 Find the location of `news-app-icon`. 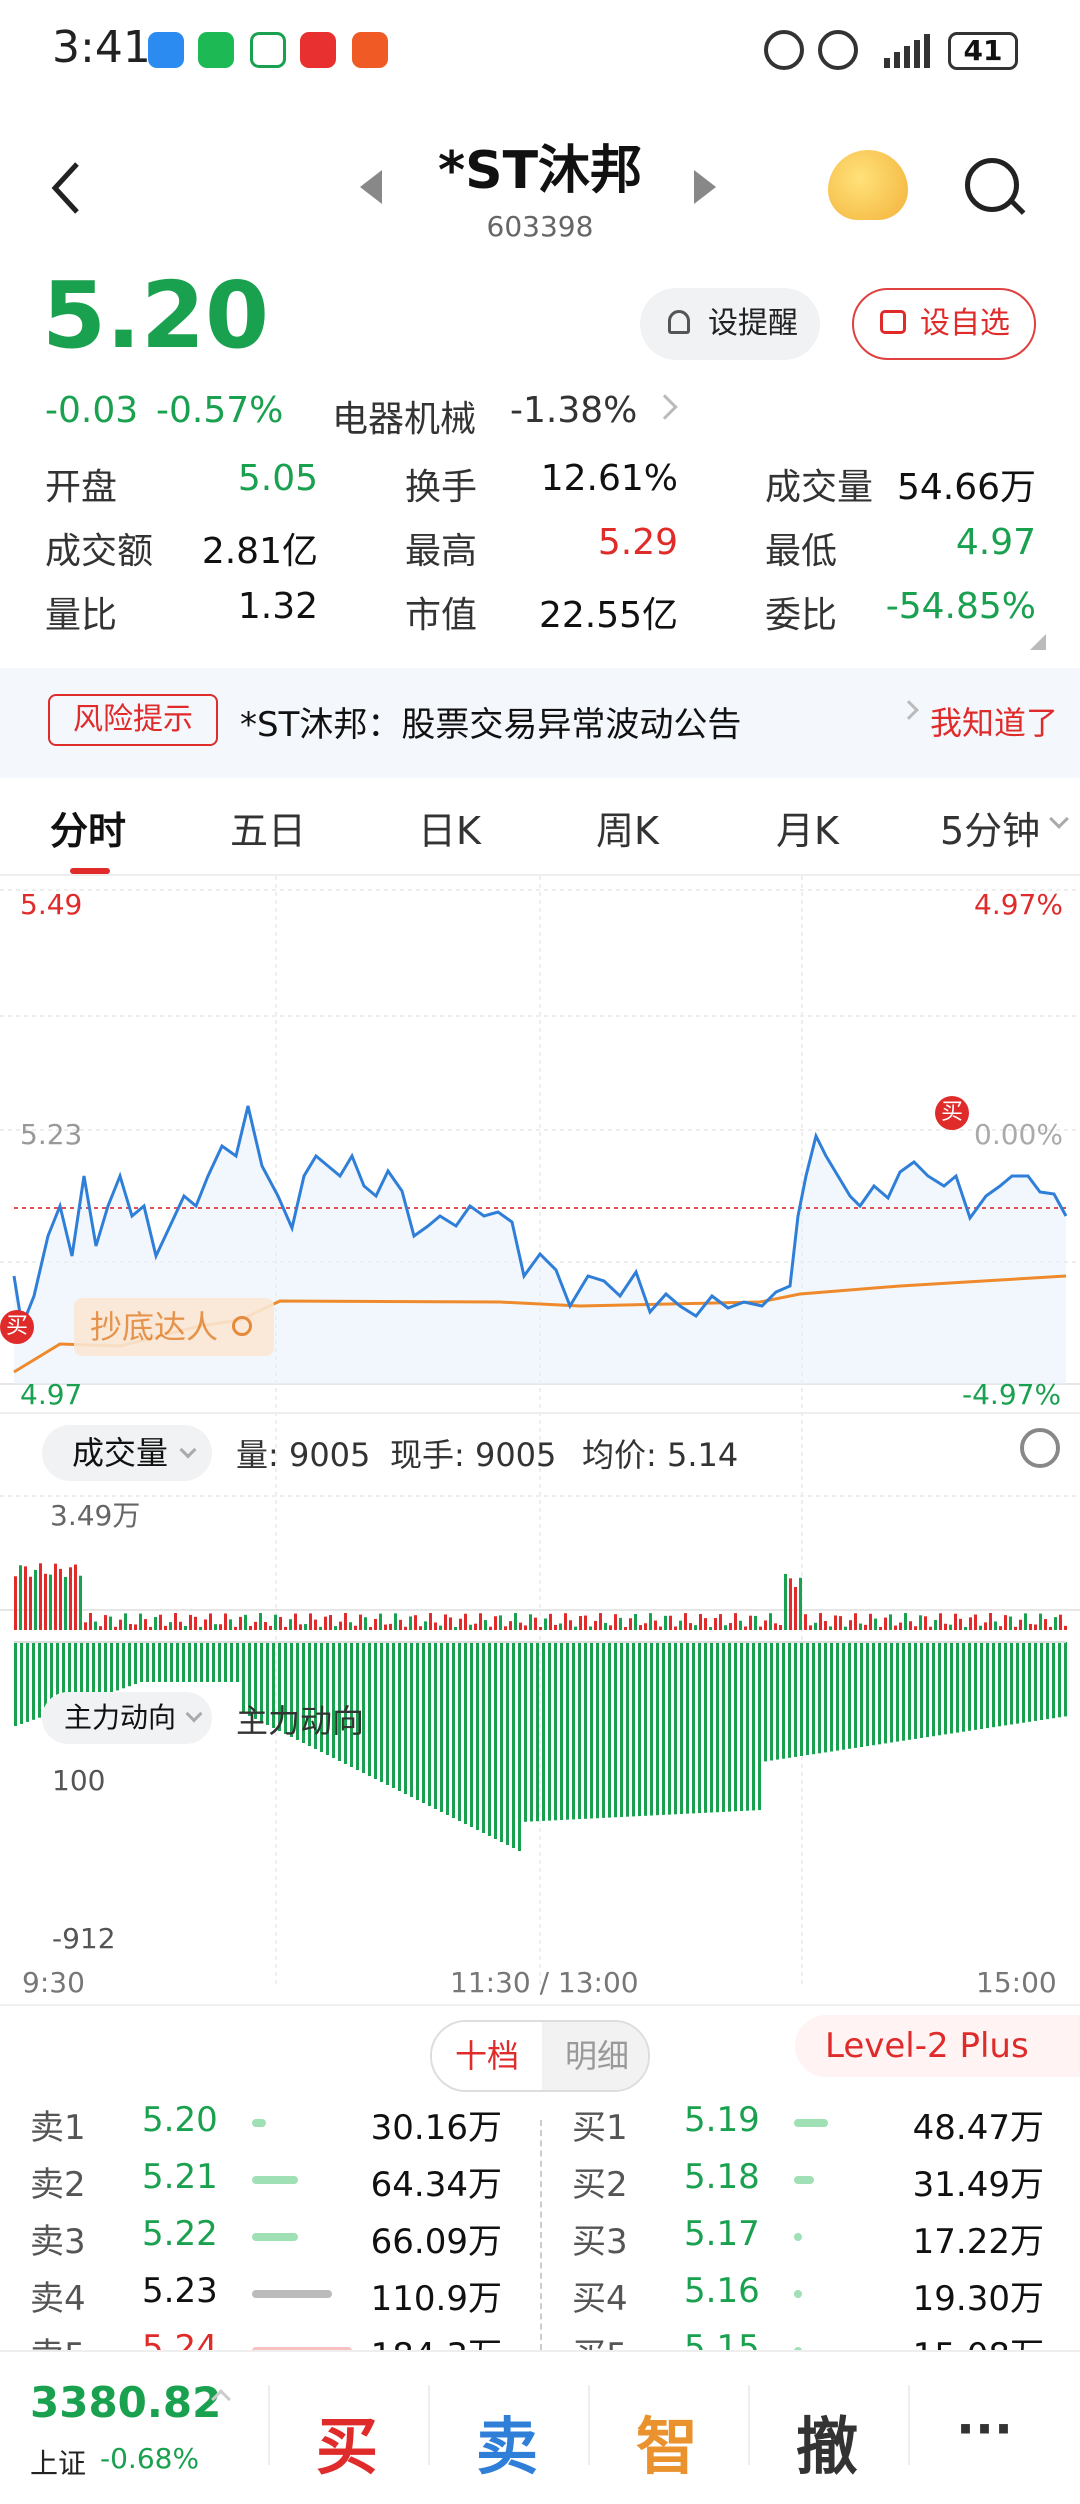

news-app-icon is located at coordinates (370, 50).